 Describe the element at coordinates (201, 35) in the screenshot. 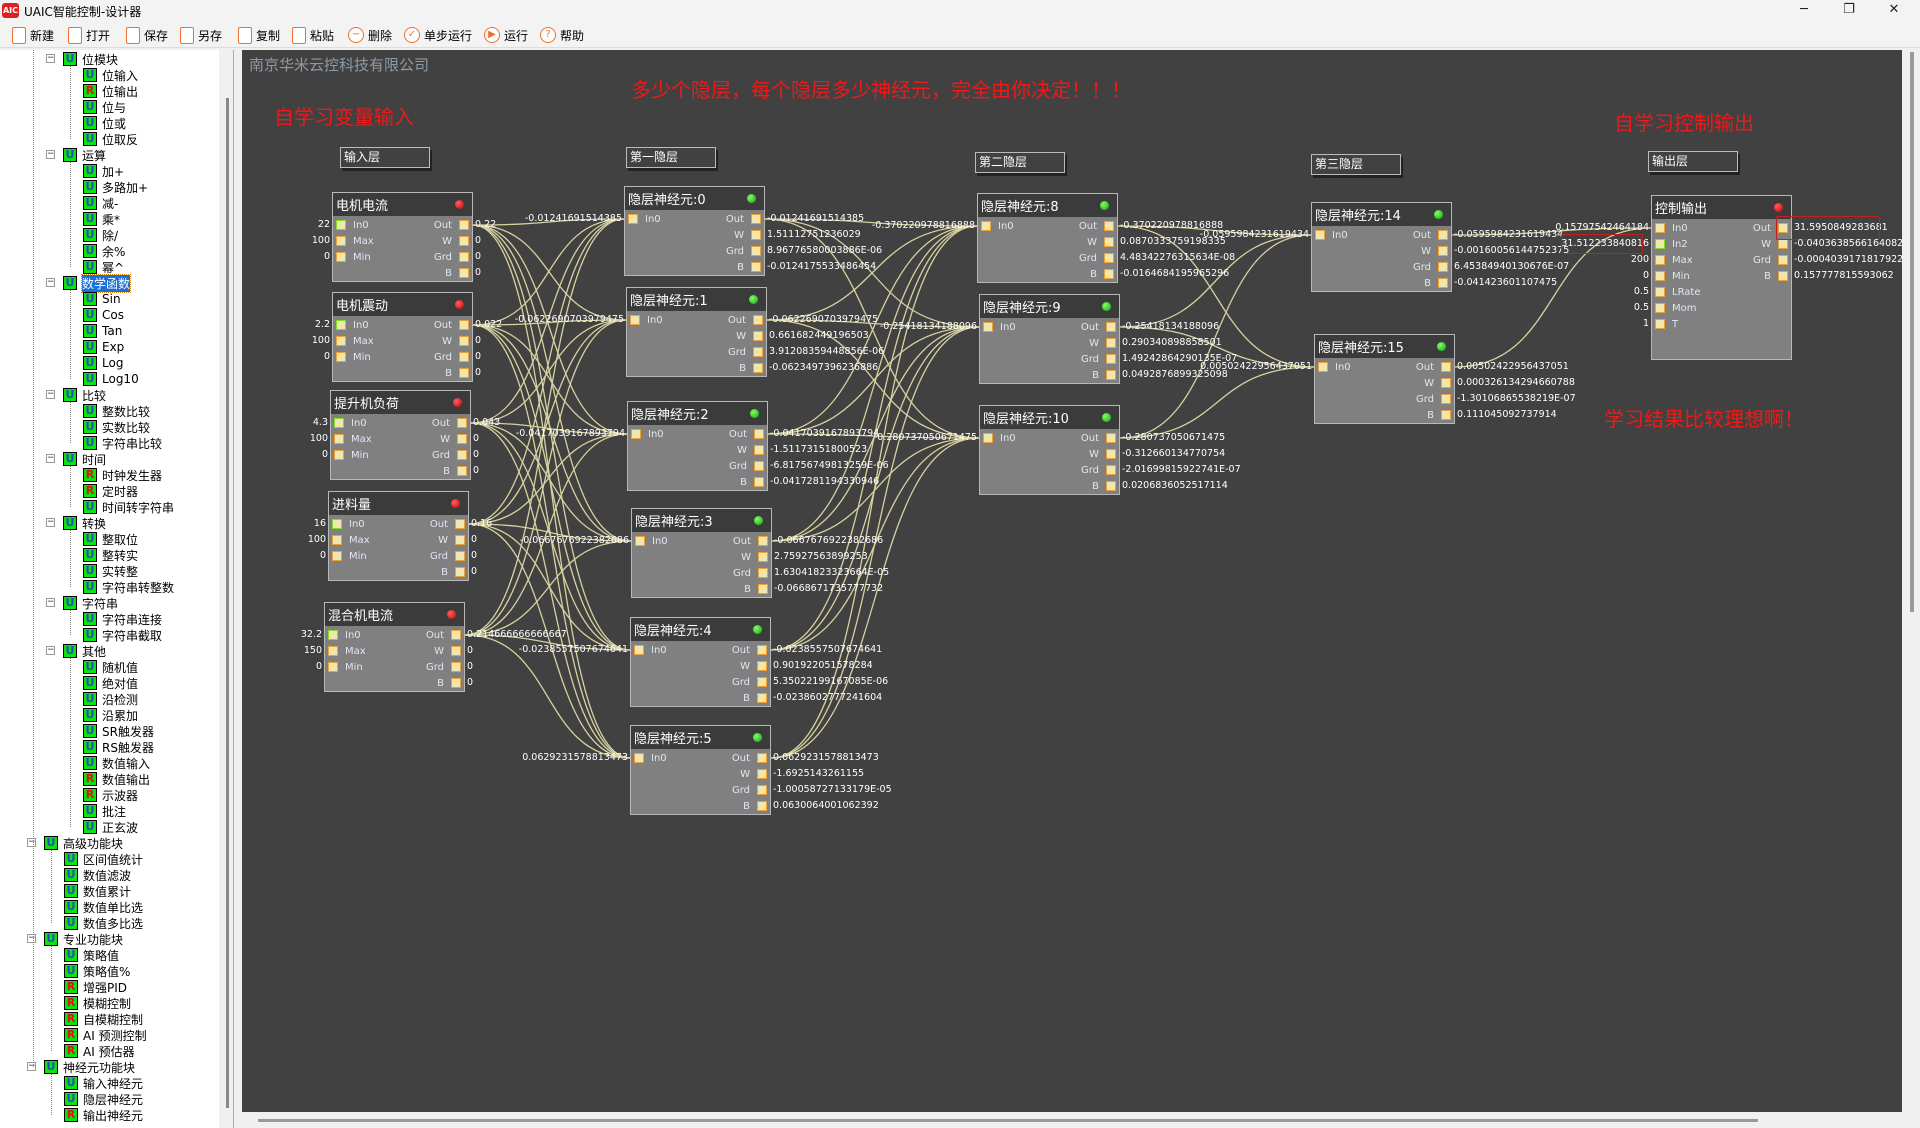

I see `toolbar-button-3: 另存` at that location.